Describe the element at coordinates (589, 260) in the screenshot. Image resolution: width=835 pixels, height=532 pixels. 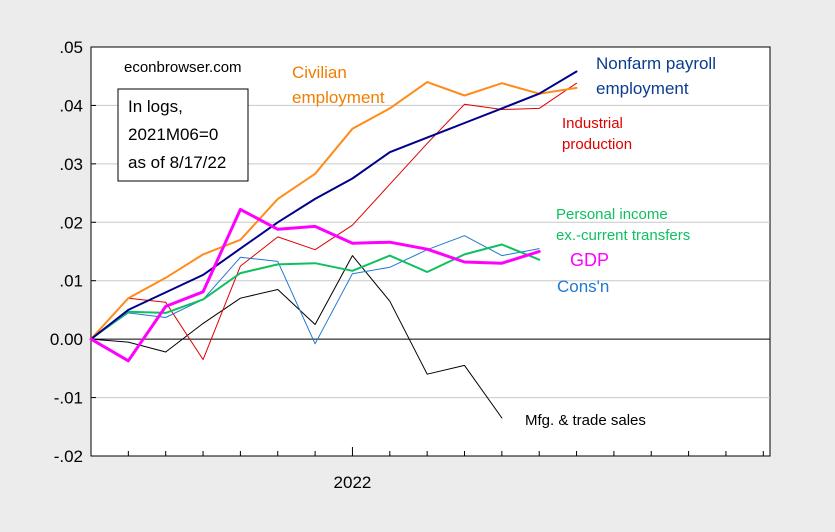
I see `label-gdp: GDP` at that location.